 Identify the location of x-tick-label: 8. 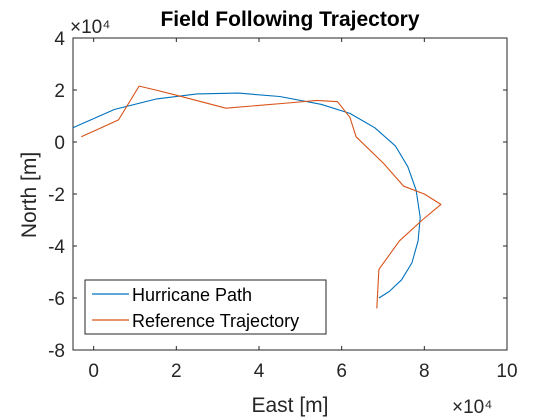
(424, 371).